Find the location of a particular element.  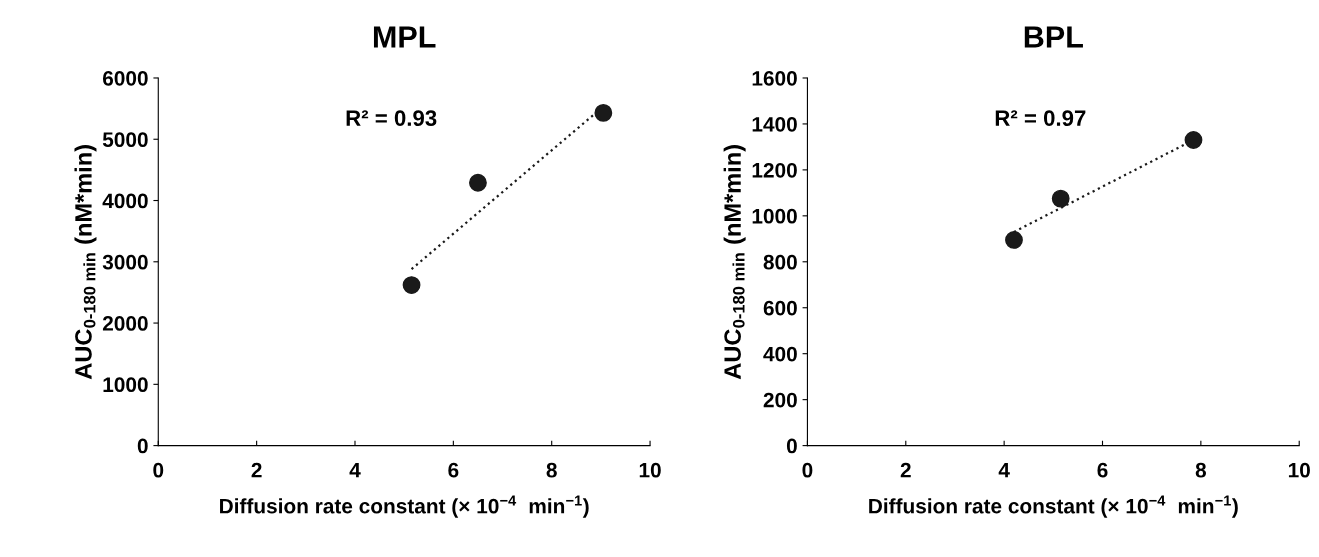

y-tick-label: 2000 is located at coordinates (125, 323).